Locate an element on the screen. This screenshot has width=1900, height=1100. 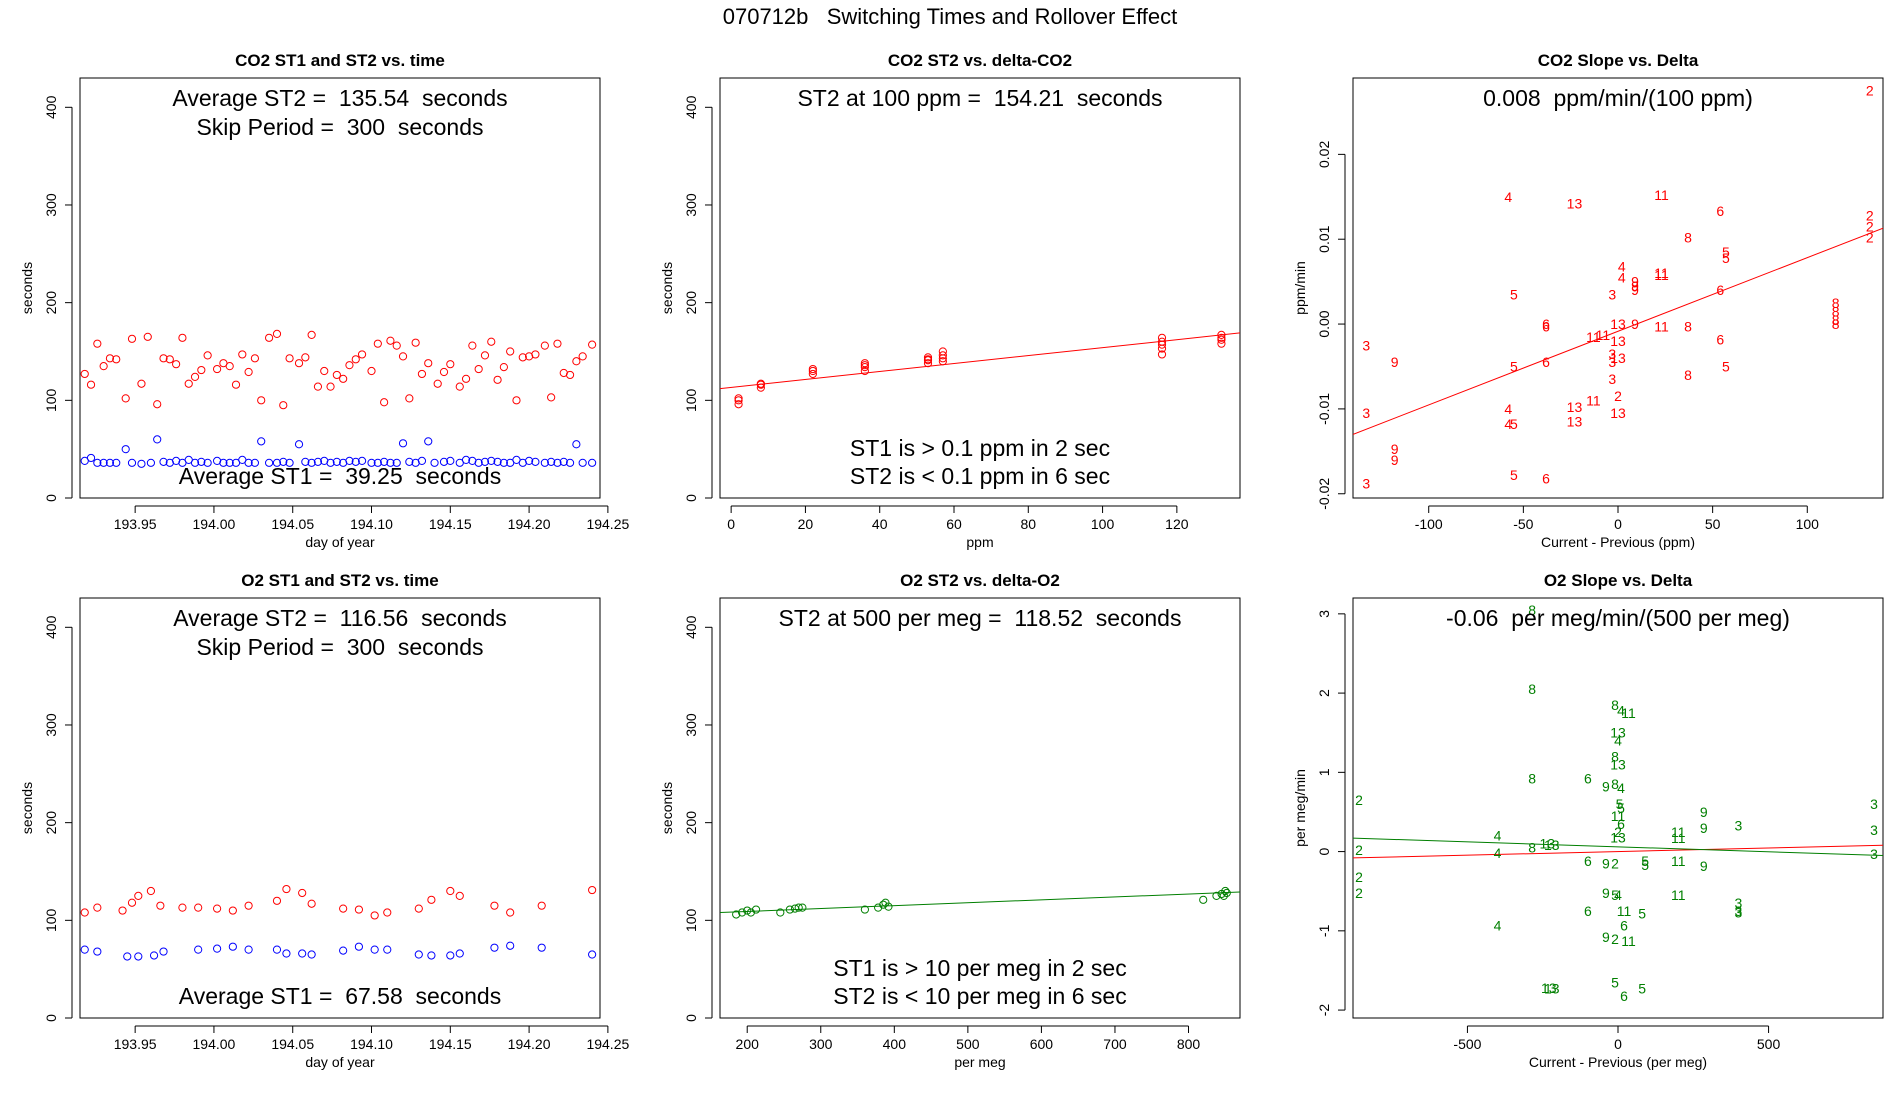
x-axis-label: ppm is located at coordinates (979, 542).